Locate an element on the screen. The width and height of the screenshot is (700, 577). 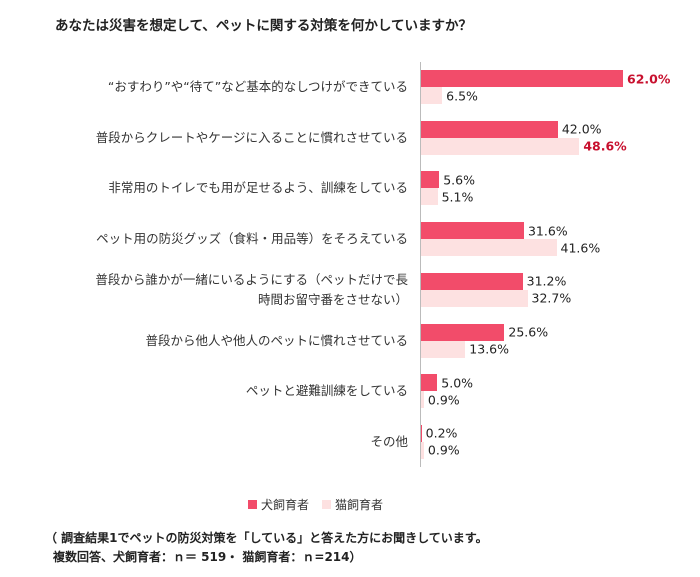
value-label: 31.6% is located at coordinates (547, 231).